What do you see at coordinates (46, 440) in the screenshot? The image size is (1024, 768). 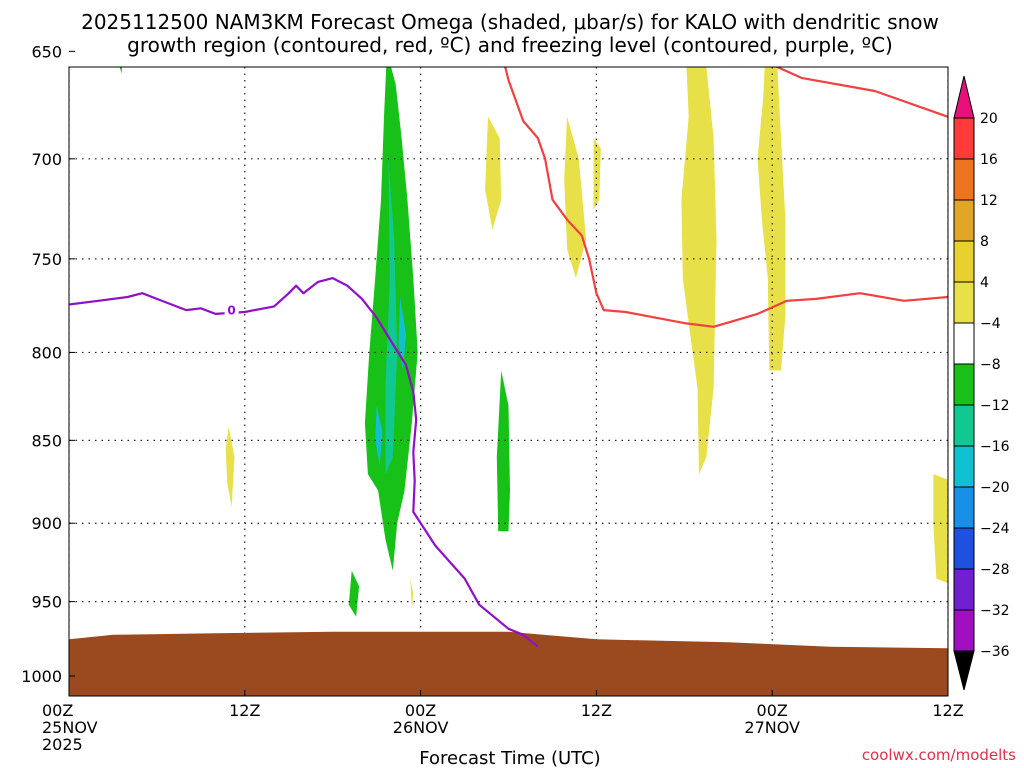 I see `y-tick-label: 850` at bounding box center [46, 440].